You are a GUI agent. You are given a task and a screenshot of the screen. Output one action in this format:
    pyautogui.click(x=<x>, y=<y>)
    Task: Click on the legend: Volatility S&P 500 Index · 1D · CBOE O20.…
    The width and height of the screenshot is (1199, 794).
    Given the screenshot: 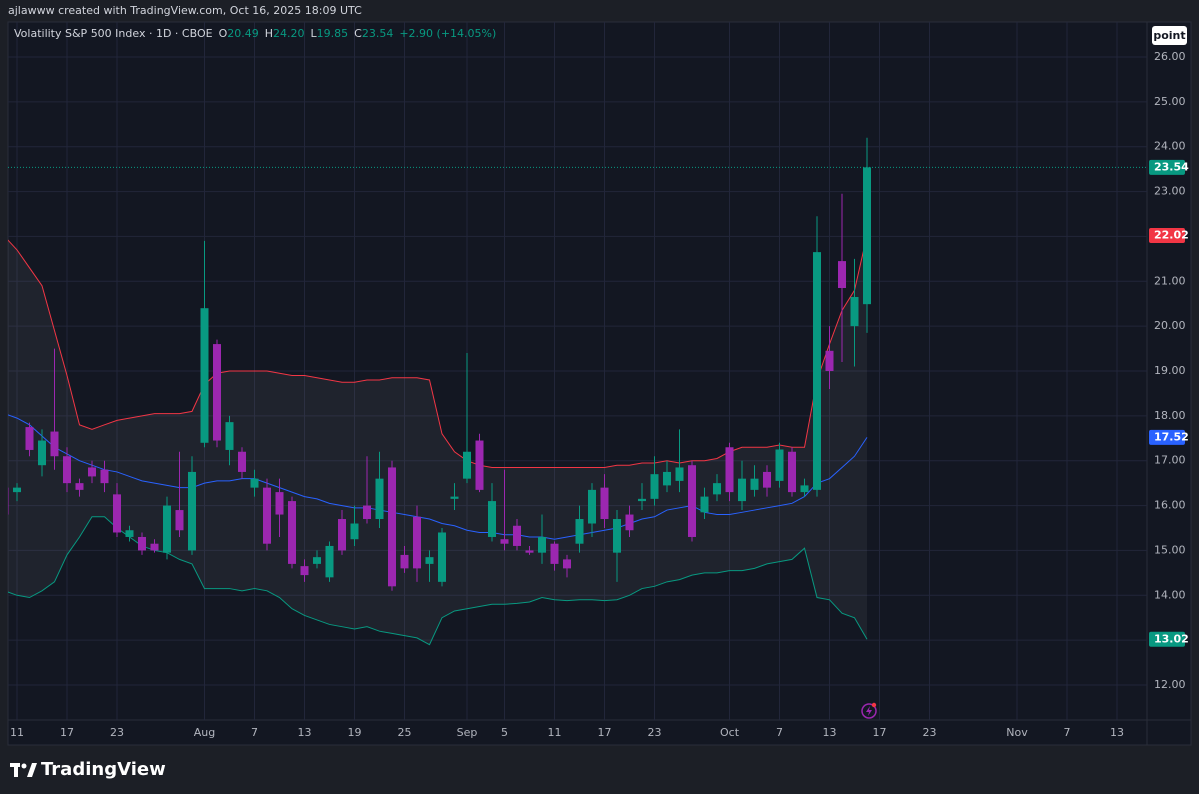 What is the action you would take?
    pyautogui.click(x=255, y=33)
    